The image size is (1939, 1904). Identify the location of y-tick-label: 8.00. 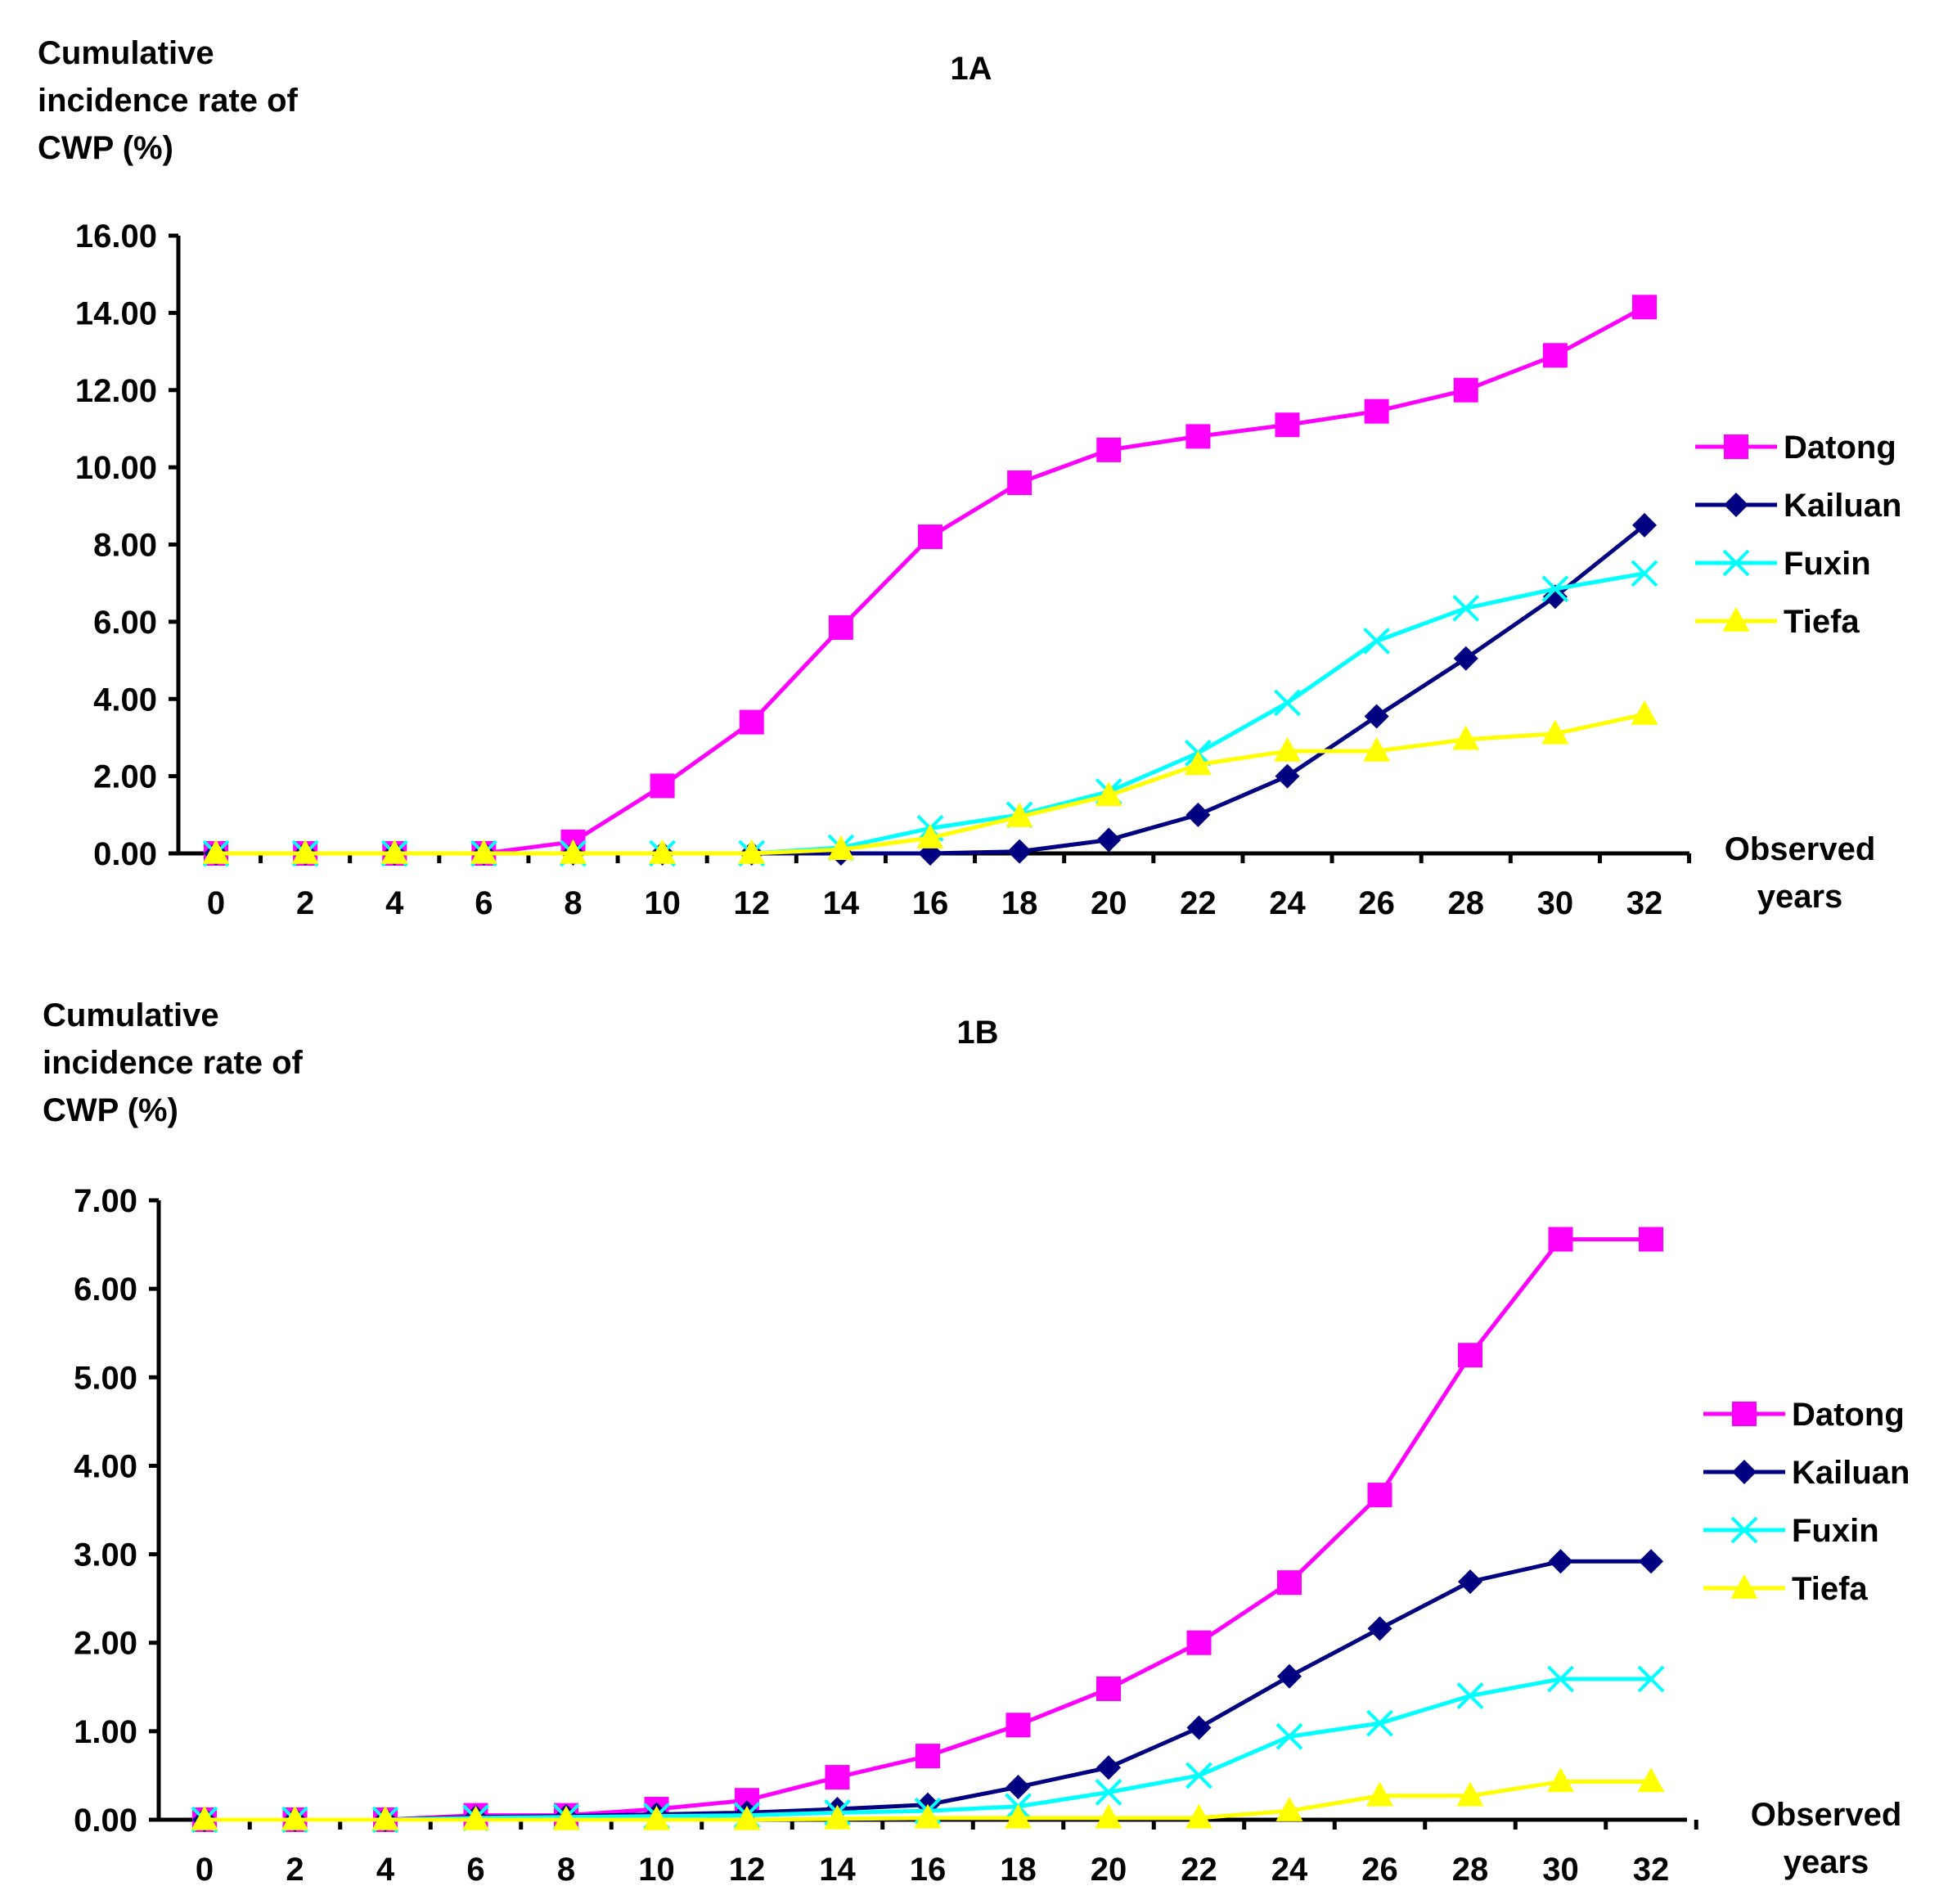
(125, 546).